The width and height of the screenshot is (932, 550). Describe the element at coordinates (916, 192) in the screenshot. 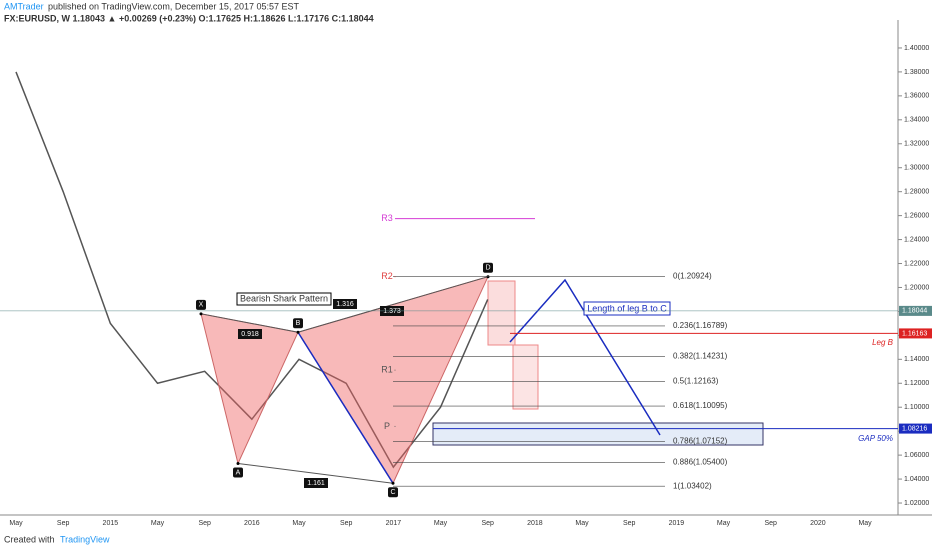

I see `y-tick-label: 1.28000` at that location.